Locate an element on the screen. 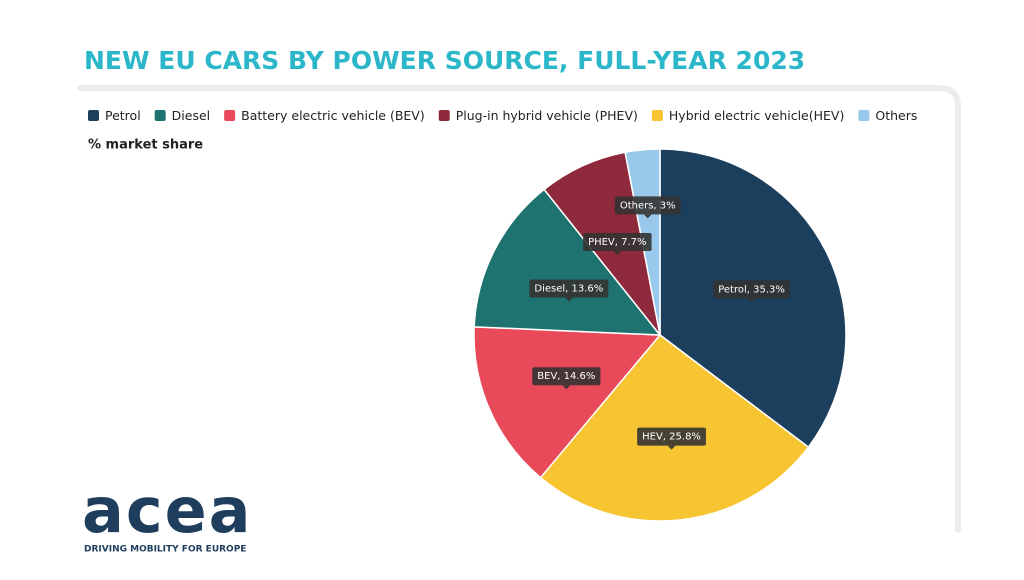  legend-label: Battery electric vehicle (BEV) is located at coordinates (333, 115).